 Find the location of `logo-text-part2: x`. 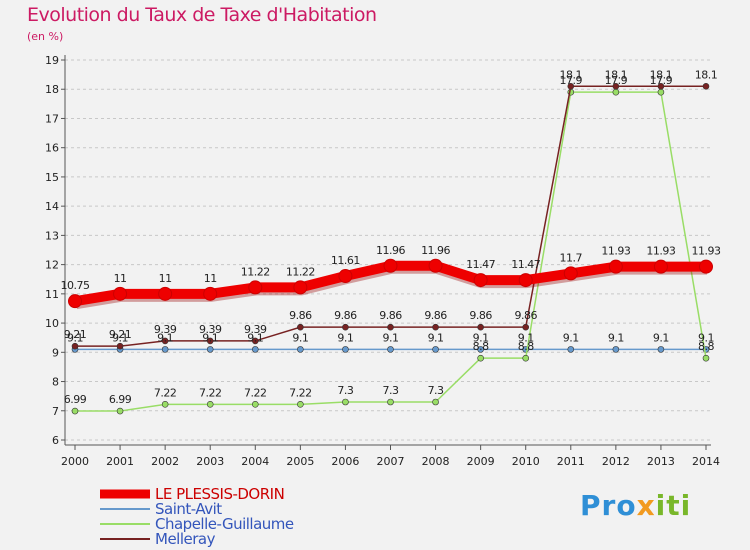

logo-text-part2: x is located at coordinates (646, 505).